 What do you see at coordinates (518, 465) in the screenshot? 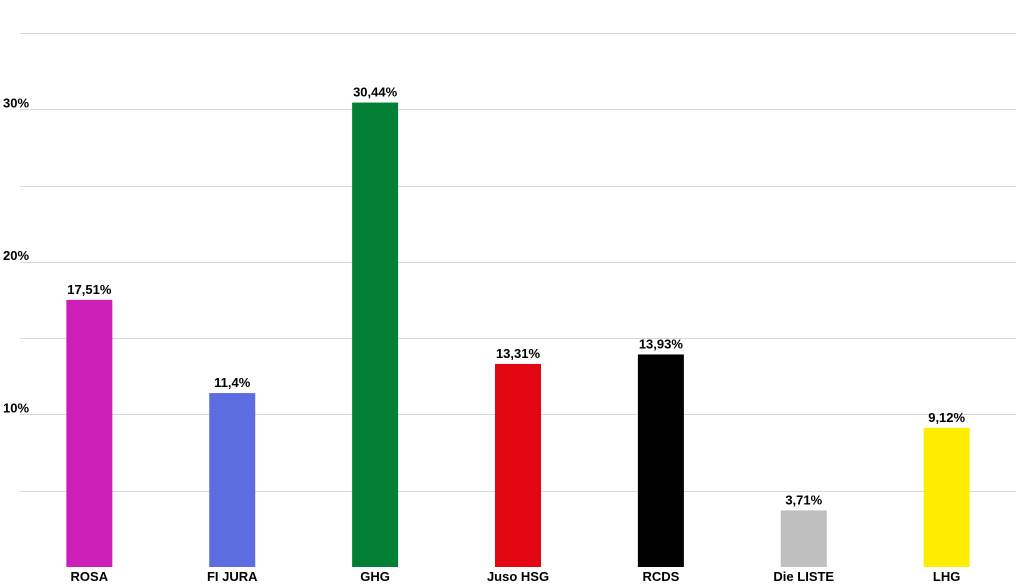
I see `bar-juso-hsg` at bounding box center [518, 465].